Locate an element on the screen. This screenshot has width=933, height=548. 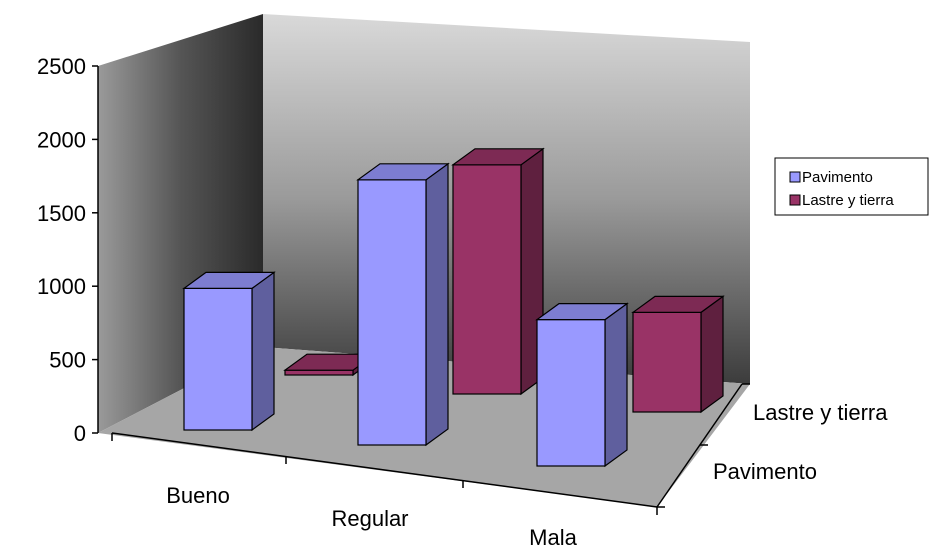
category-label-regular: Regular is located at coordinates (369, 518).